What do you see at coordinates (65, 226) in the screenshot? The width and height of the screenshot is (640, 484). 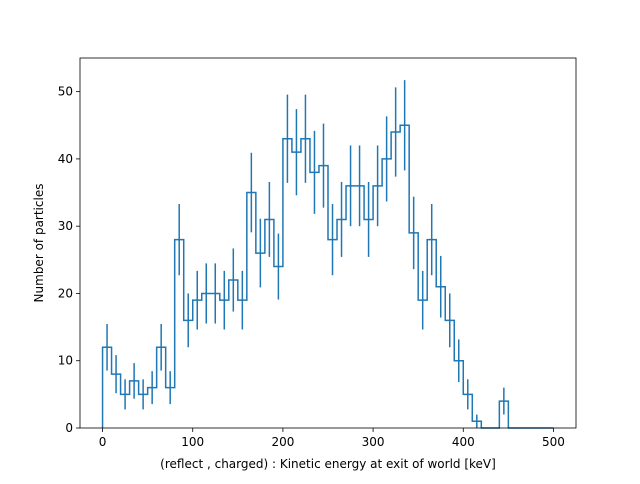 I see `y-tick-label: 30` at bounding box center [65, 226].